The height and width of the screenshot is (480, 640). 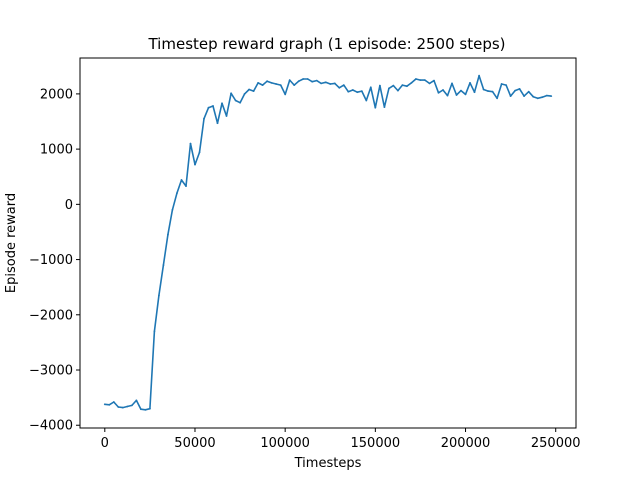 I want to click on y-tick-label: 2000, so click(x=56, y=94).